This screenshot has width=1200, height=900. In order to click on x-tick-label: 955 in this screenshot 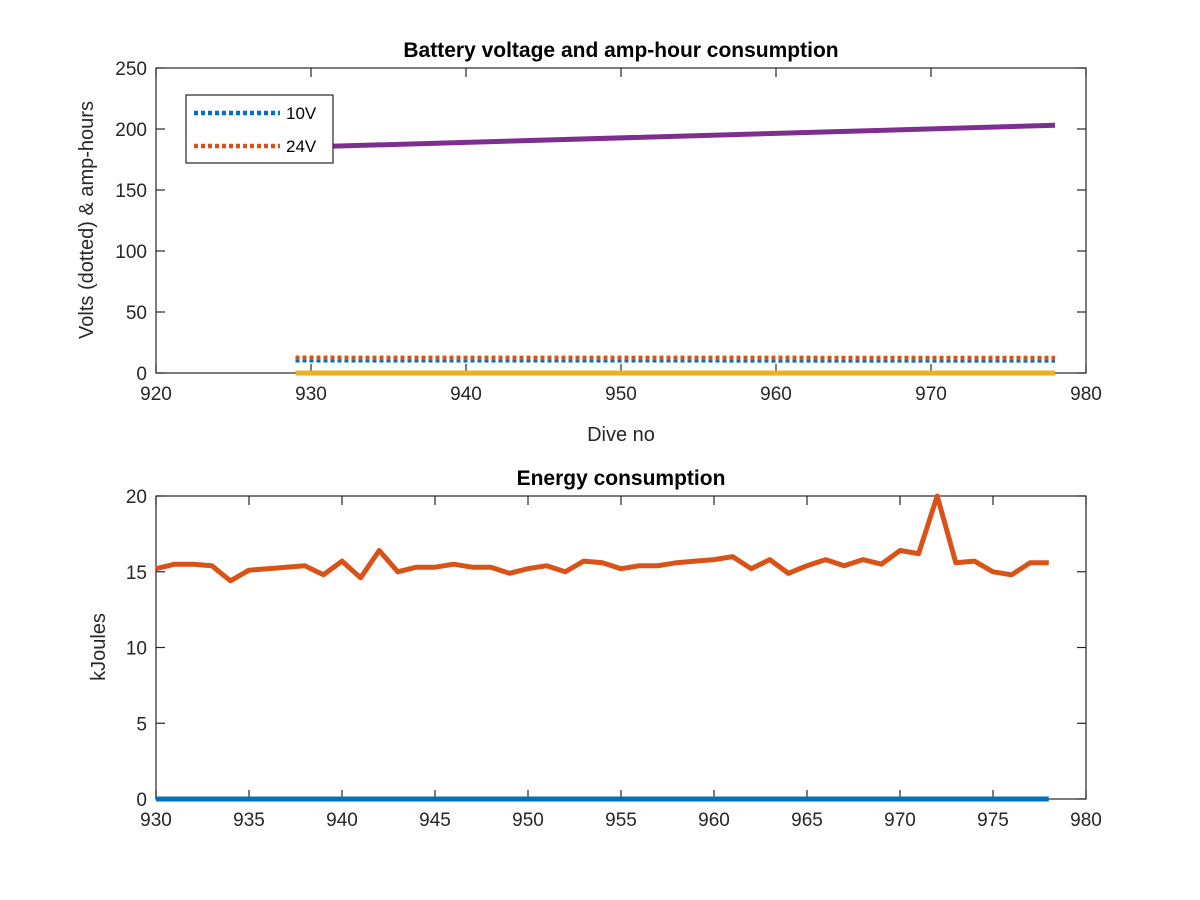, I will do `click(621, 820)`.